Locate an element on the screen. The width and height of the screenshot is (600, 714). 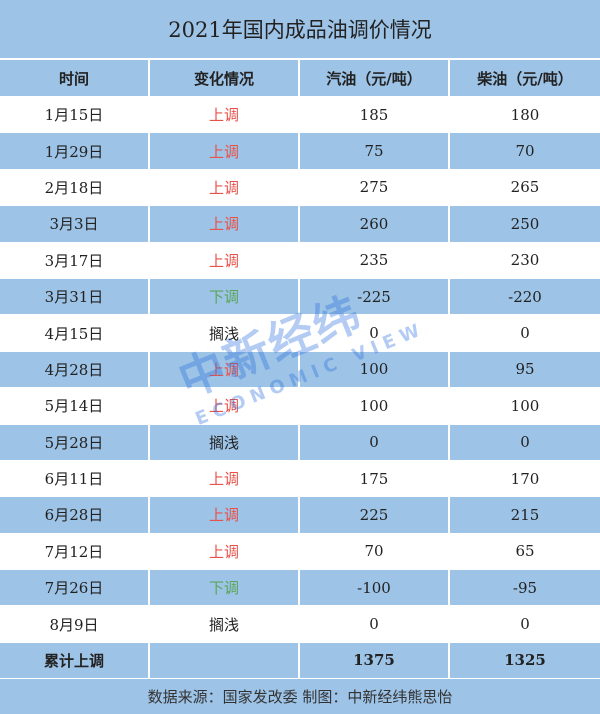
gasoline-cell: -225 is located at coordinates (375, 296).